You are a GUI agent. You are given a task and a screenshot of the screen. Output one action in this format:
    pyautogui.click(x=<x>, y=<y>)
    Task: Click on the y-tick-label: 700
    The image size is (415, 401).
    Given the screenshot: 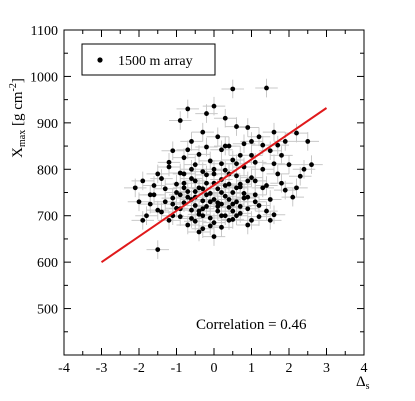 What is the action you would take?
    pyautogui.click(x=47, y=217)
    